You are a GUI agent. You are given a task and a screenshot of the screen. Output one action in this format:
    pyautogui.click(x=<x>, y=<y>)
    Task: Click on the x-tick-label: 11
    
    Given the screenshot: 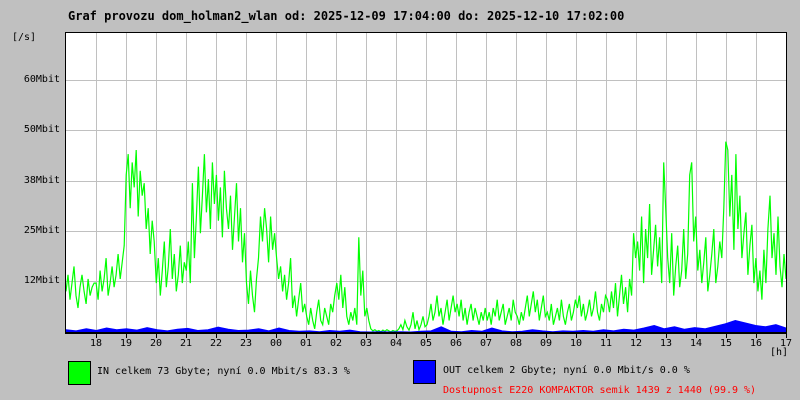 What is the action you would take?
    pyautogui.click(x=606, y=343)
    